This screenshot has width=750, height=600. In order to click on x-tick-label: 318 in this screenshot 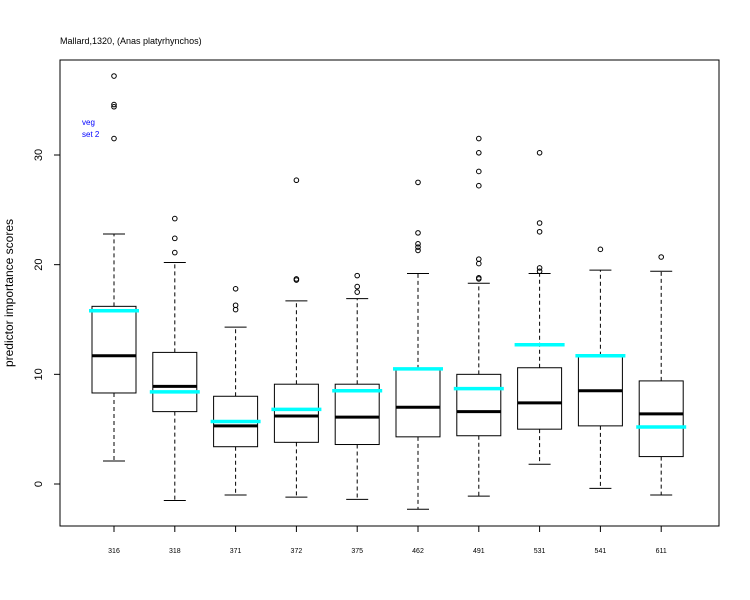, I will do `click(175, 551)`.